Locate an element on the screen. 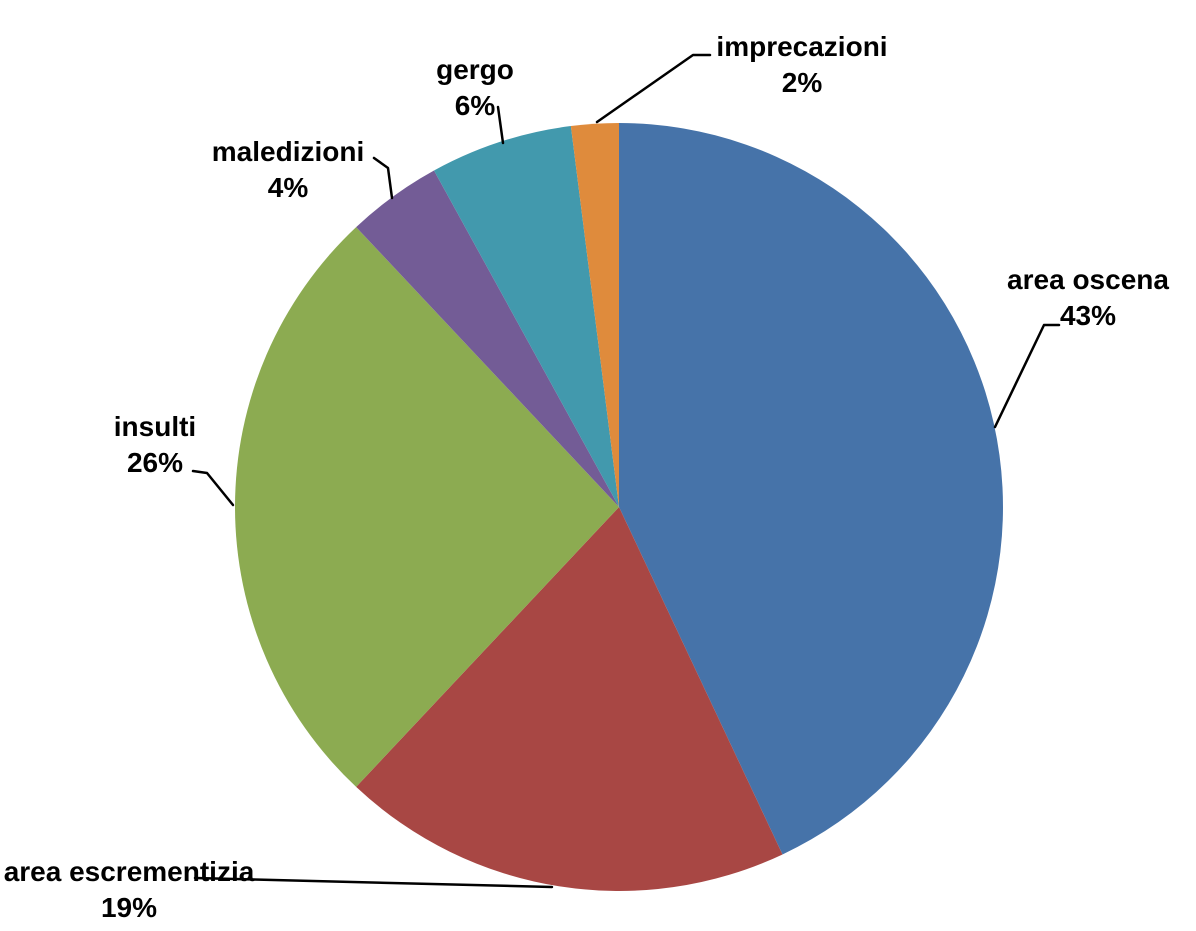 This screenshot has height=931, width=1196. pie-label-area-oscena: area oscena 43% is located at coordinates (1088, 298).